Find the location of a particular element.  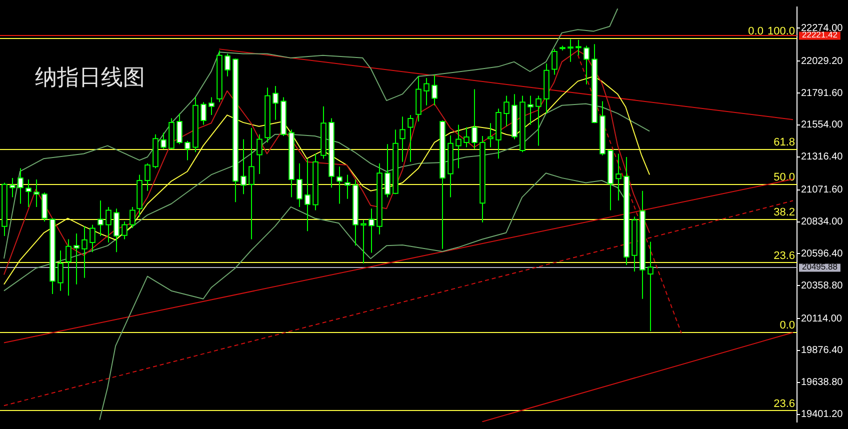

y-tick-label: 20114.00 is located at coordinates (821, 318).